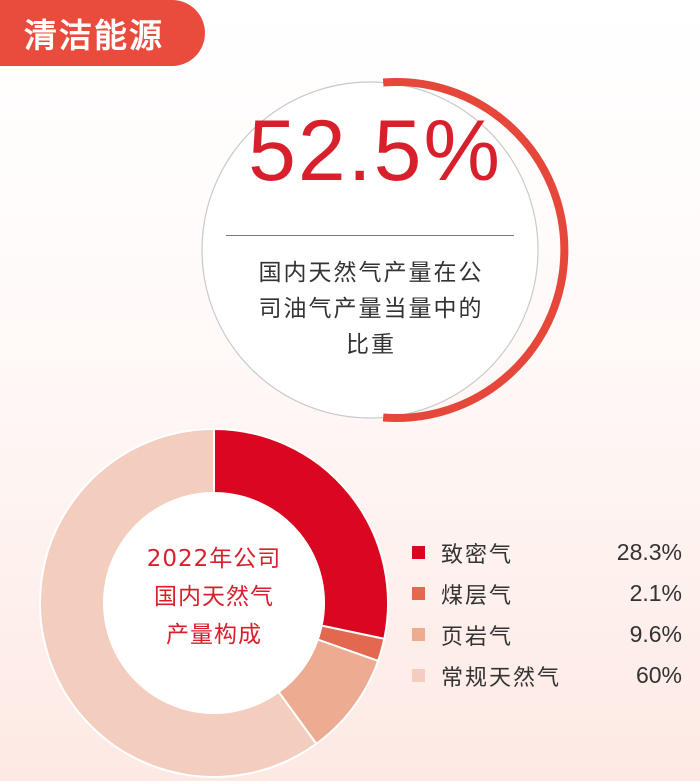 Image resolution: width=700 pixels, height=781 pixels. What do you see at coordinates (655, 634) in the screenshot?
I see `legend-value: 9.6%` at bounding box center [655, 634].